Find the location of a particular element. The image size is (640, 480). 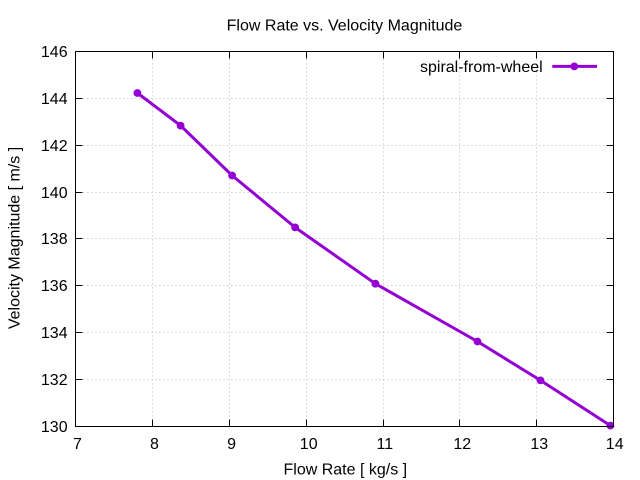

svg-text: Velocity Magnitude [ m/s ] is located at coordinates (15, 238).